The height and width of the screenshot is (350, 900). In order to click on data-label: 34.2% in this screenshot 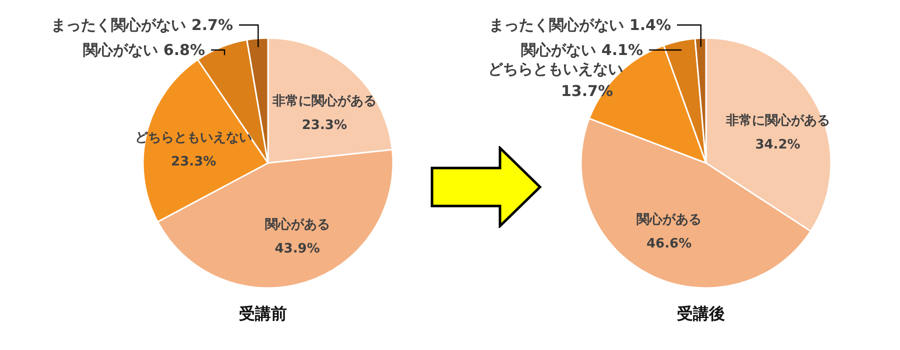, I will do `click(777, 144)`.